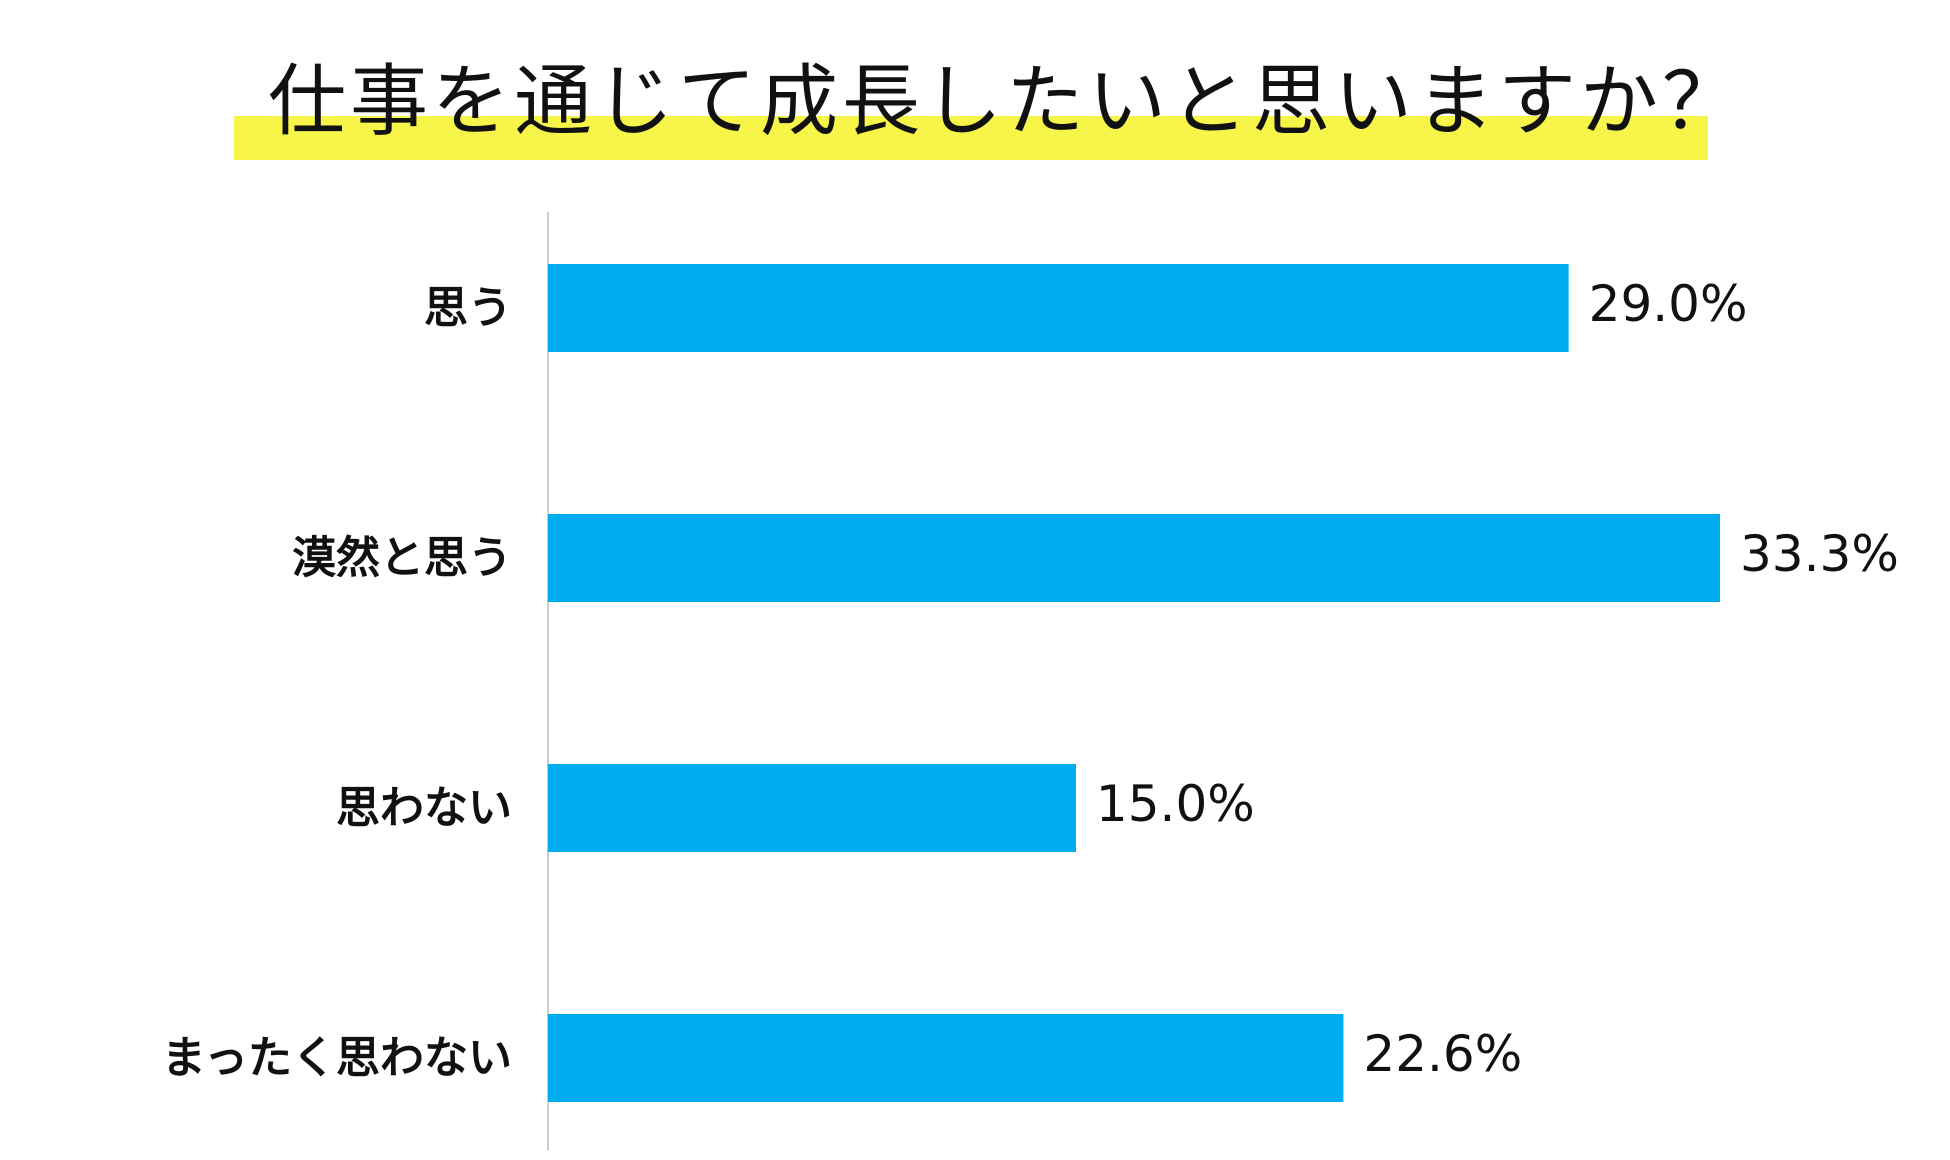  I want to click on category-label-3: まったく思わない, so click(337, 1058).